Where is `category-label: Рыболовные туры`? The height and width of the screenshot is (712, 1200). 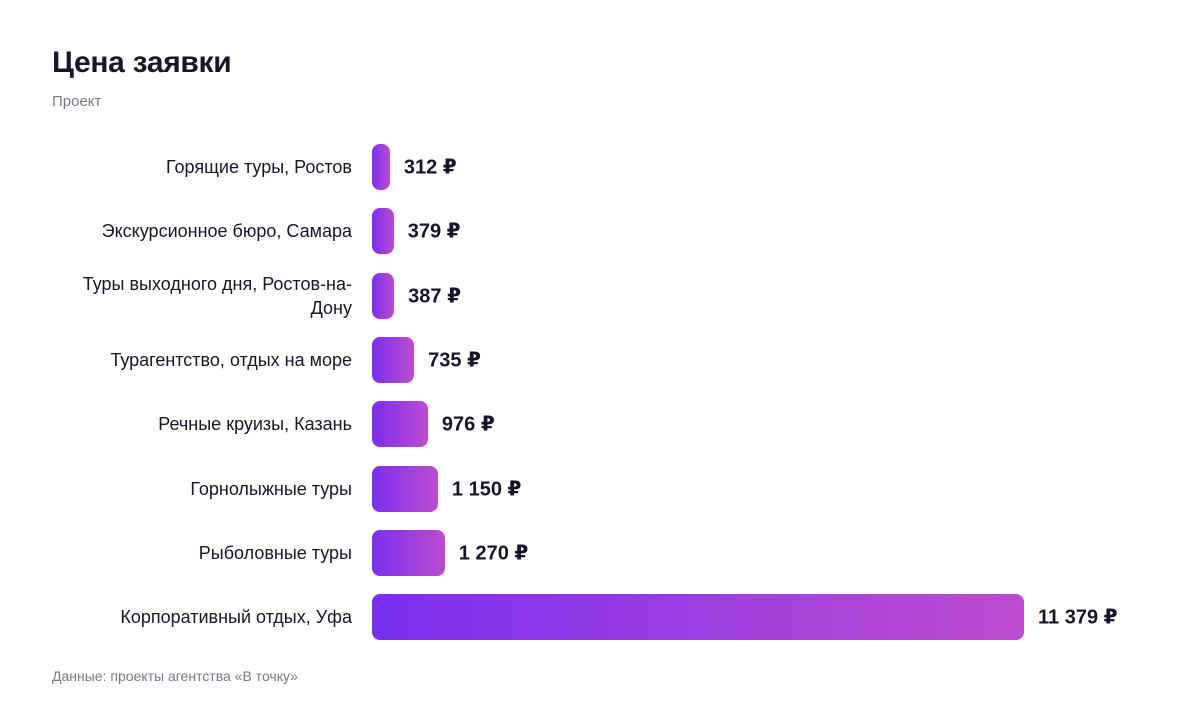
category-label: Рыболовные туры is located at coordinates (275, 552).